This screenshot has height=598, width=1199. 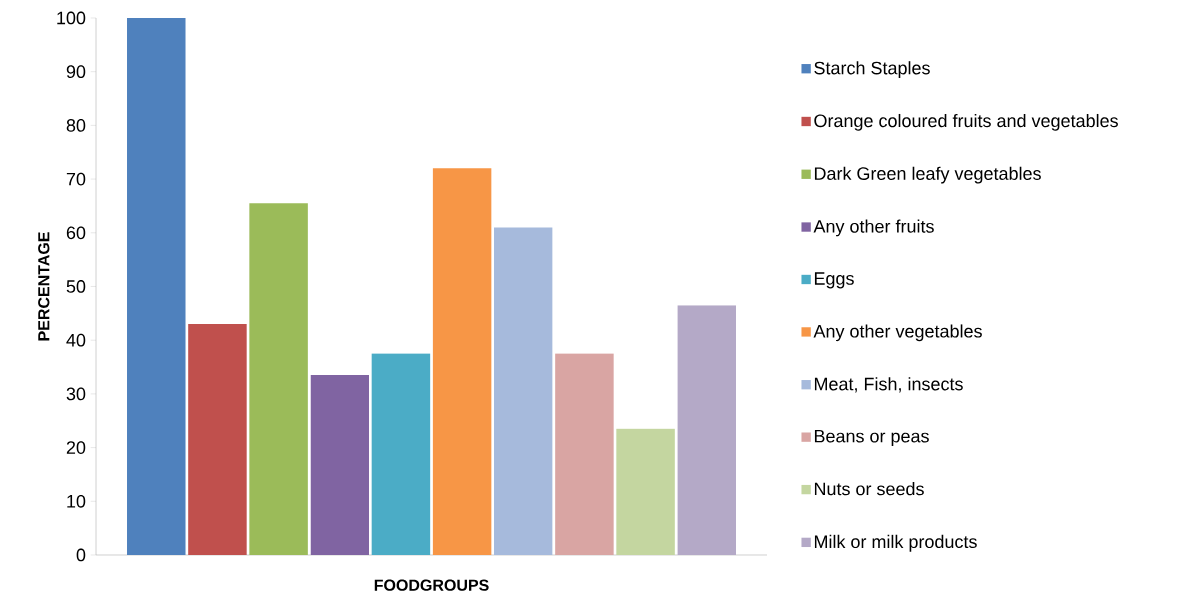 What do you see at coordinates (888, 385) in the screenshot?
I see `legend-label: Meat, Fish, insects` at bounding box center [888, 385].